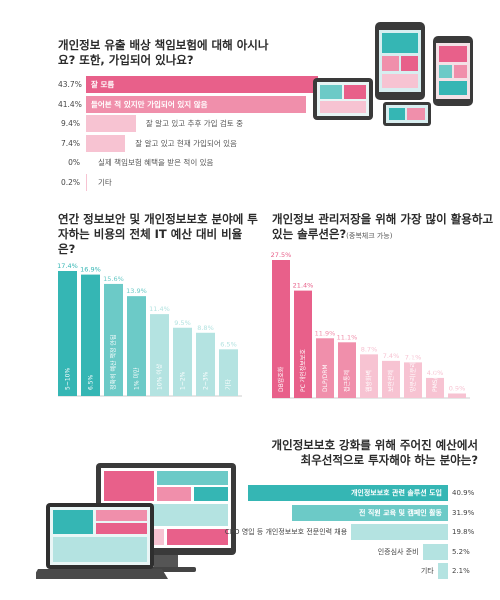 The height and width of the screenshot is (600, 500). I want to click on chart1-value-label: 9.4%, so click(70, 123).